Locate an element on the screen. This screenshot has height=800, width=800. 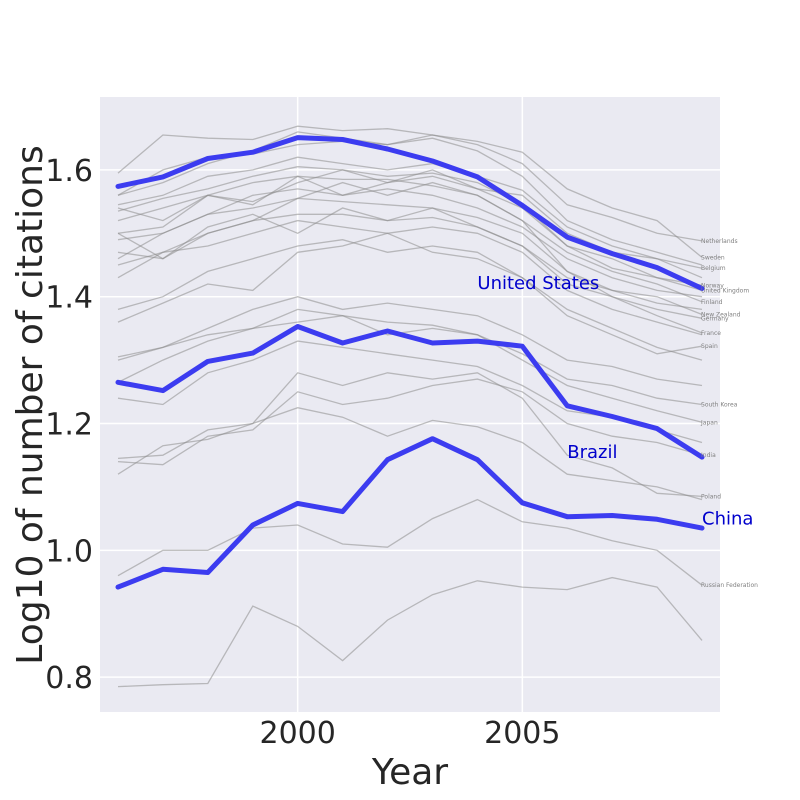
highlight-labels: United States Brazil China is located at coordinates (615, 401).